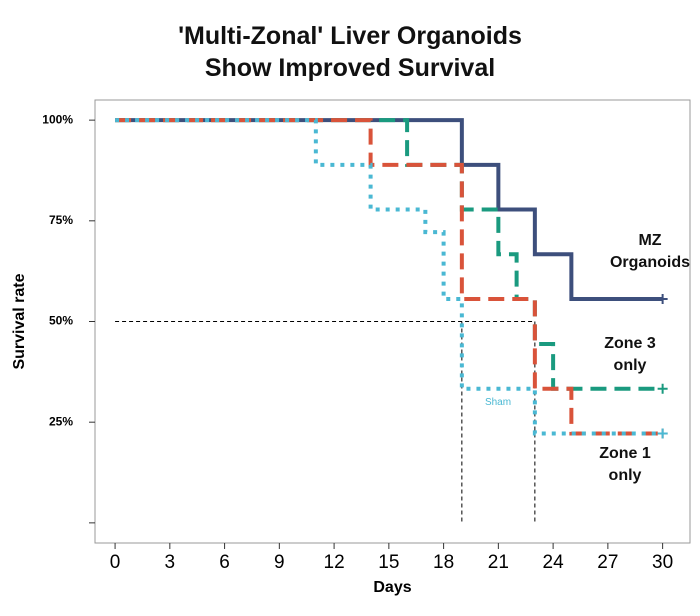 Image resolution: width=700 pixels, height=616 pixels. I want to click on y-tick-label: 75%, so click(61, 220).